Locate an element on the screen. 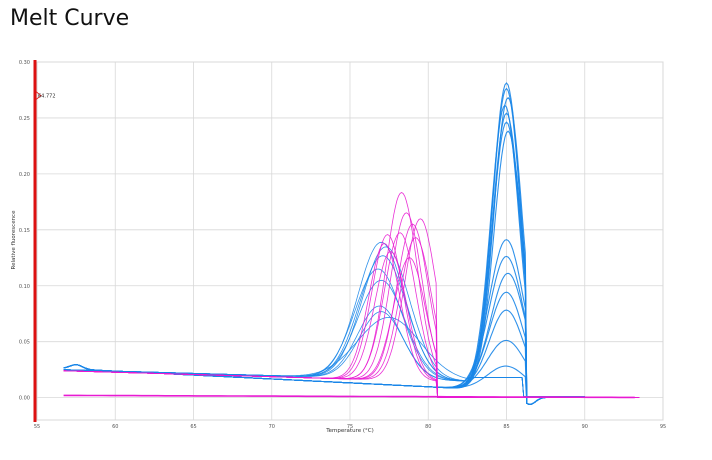 The image size is (712, 460). series-magenta-baseline is located at coordinates (349, 396).